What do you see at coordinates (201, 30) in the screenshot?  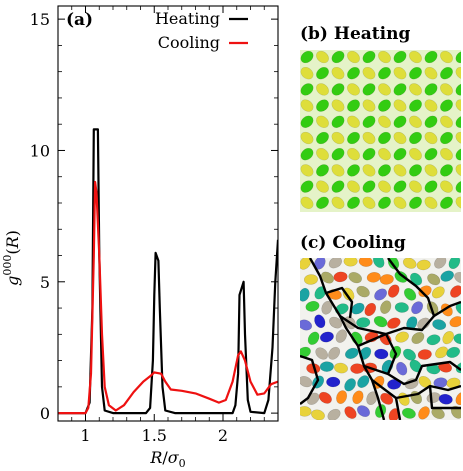 I see `legend: Heating Cooling` at bounding box center [201, 30].